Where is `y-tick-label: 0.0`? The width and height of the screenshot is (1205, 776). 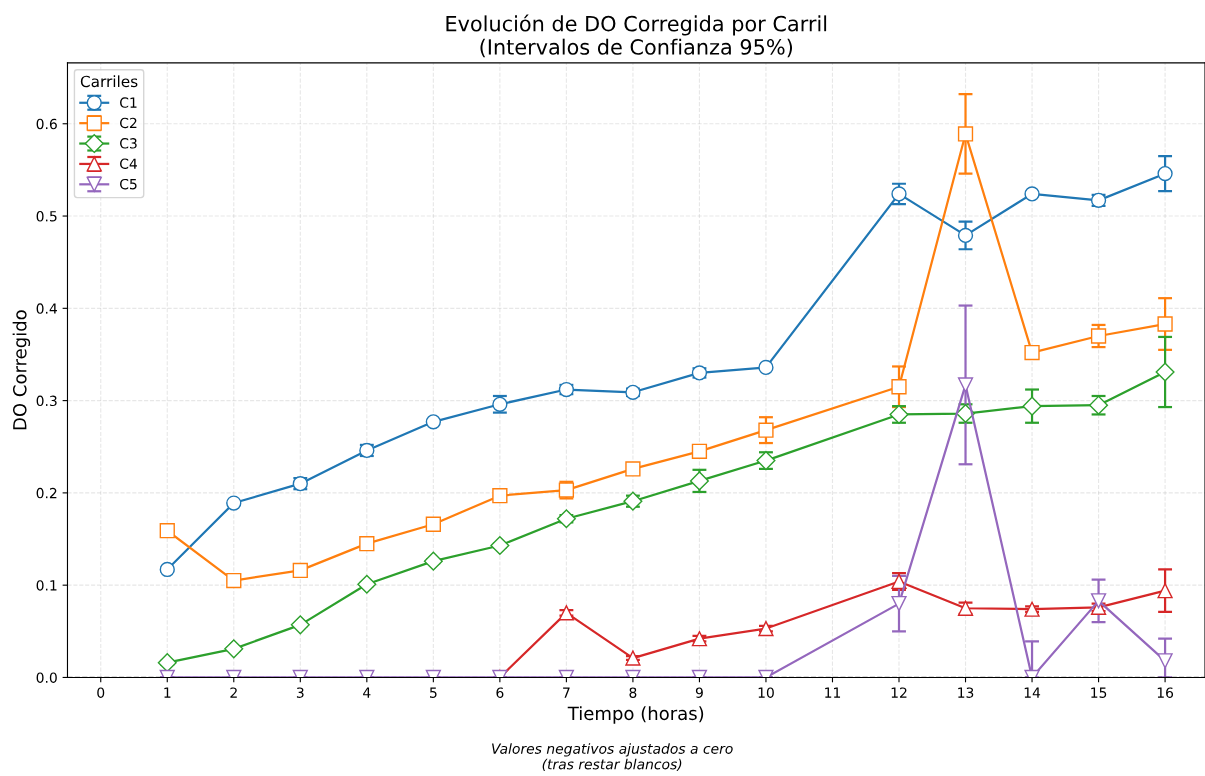 y-tick-label: 0.0 is located at coordinates (46, 677).